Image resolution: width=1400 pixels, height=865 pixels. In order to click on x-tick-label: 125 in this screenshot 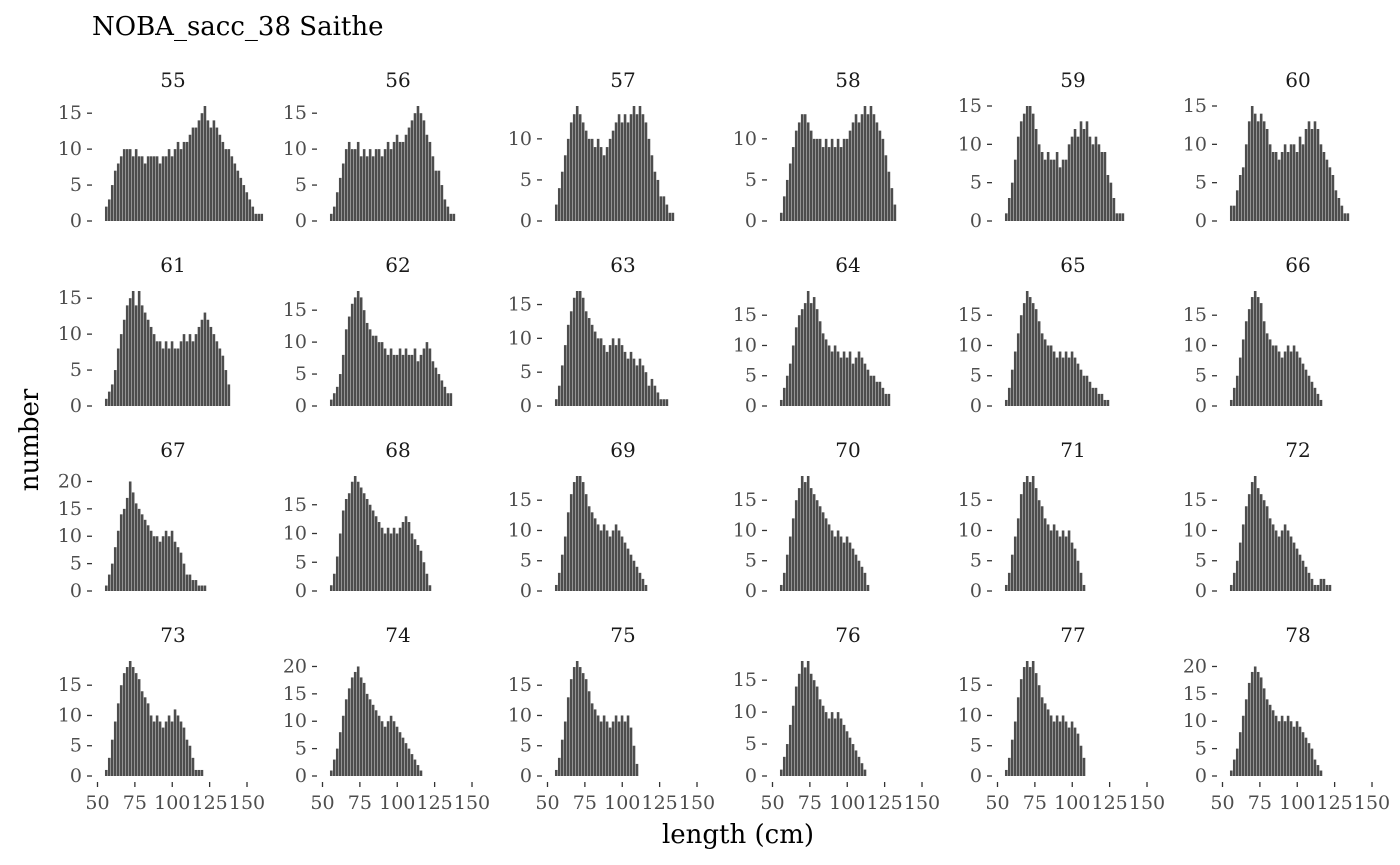, I will do `click(1109, 803)`.